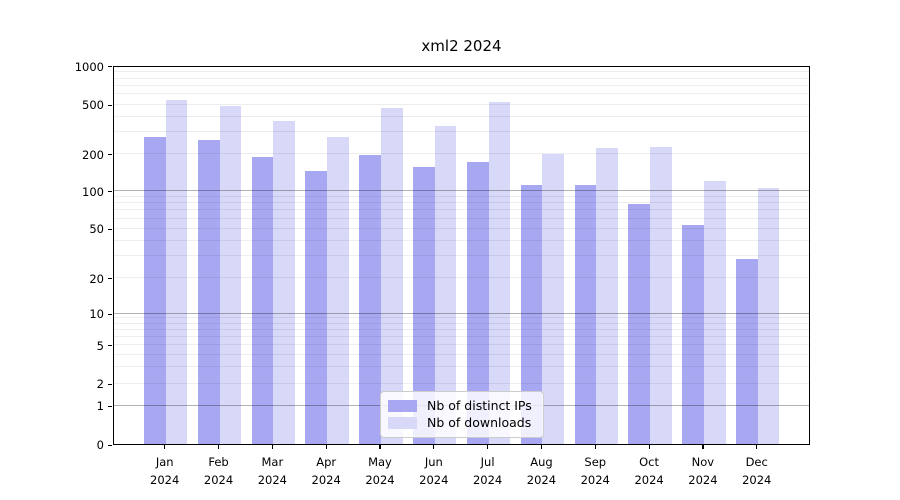 The image size is (900, 500). Describe the element at coordinates (499, 273) in the screenshot. I see `bar-jul-downloads` at that location.